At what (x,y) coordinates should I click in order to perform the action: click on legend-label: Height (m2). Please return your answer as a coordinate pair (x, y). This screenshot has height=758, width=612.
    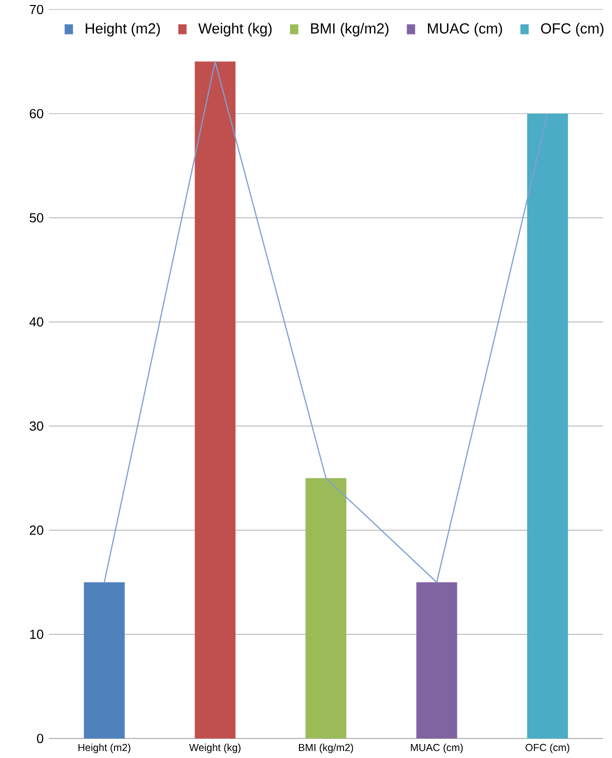
    Looking at the image, I should click on (123, 29).